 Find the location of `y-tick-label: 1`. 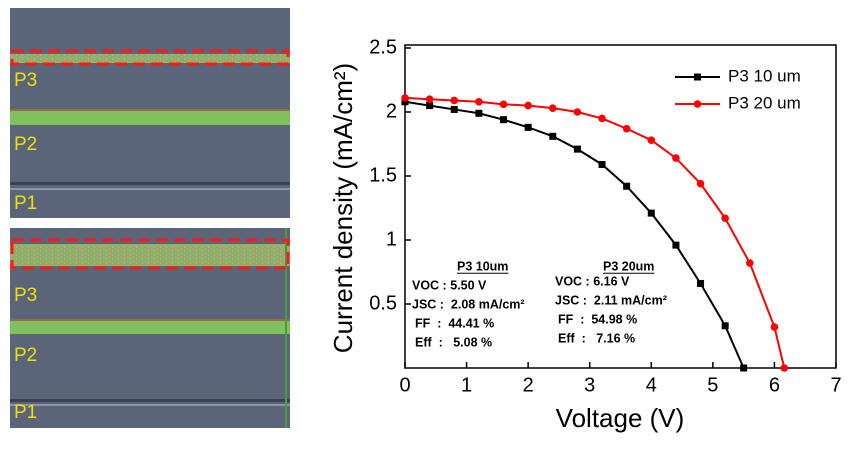

y-tick-label: 1 is located at coordinates (391, 239).